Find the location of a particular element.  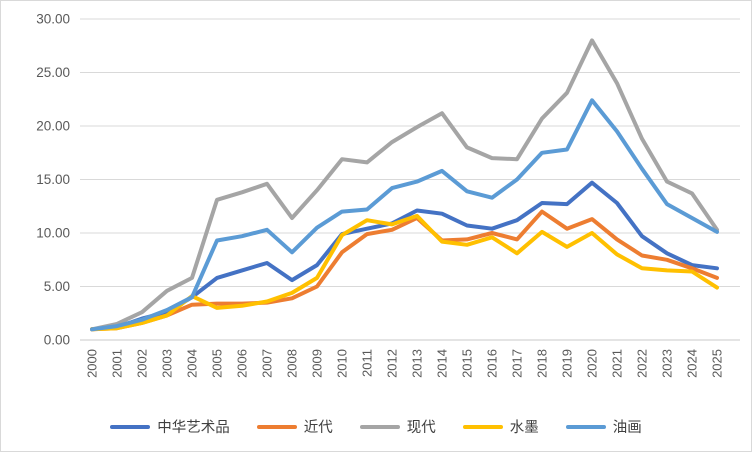

legend-label: 现代 is located at coordinates (421, 428).